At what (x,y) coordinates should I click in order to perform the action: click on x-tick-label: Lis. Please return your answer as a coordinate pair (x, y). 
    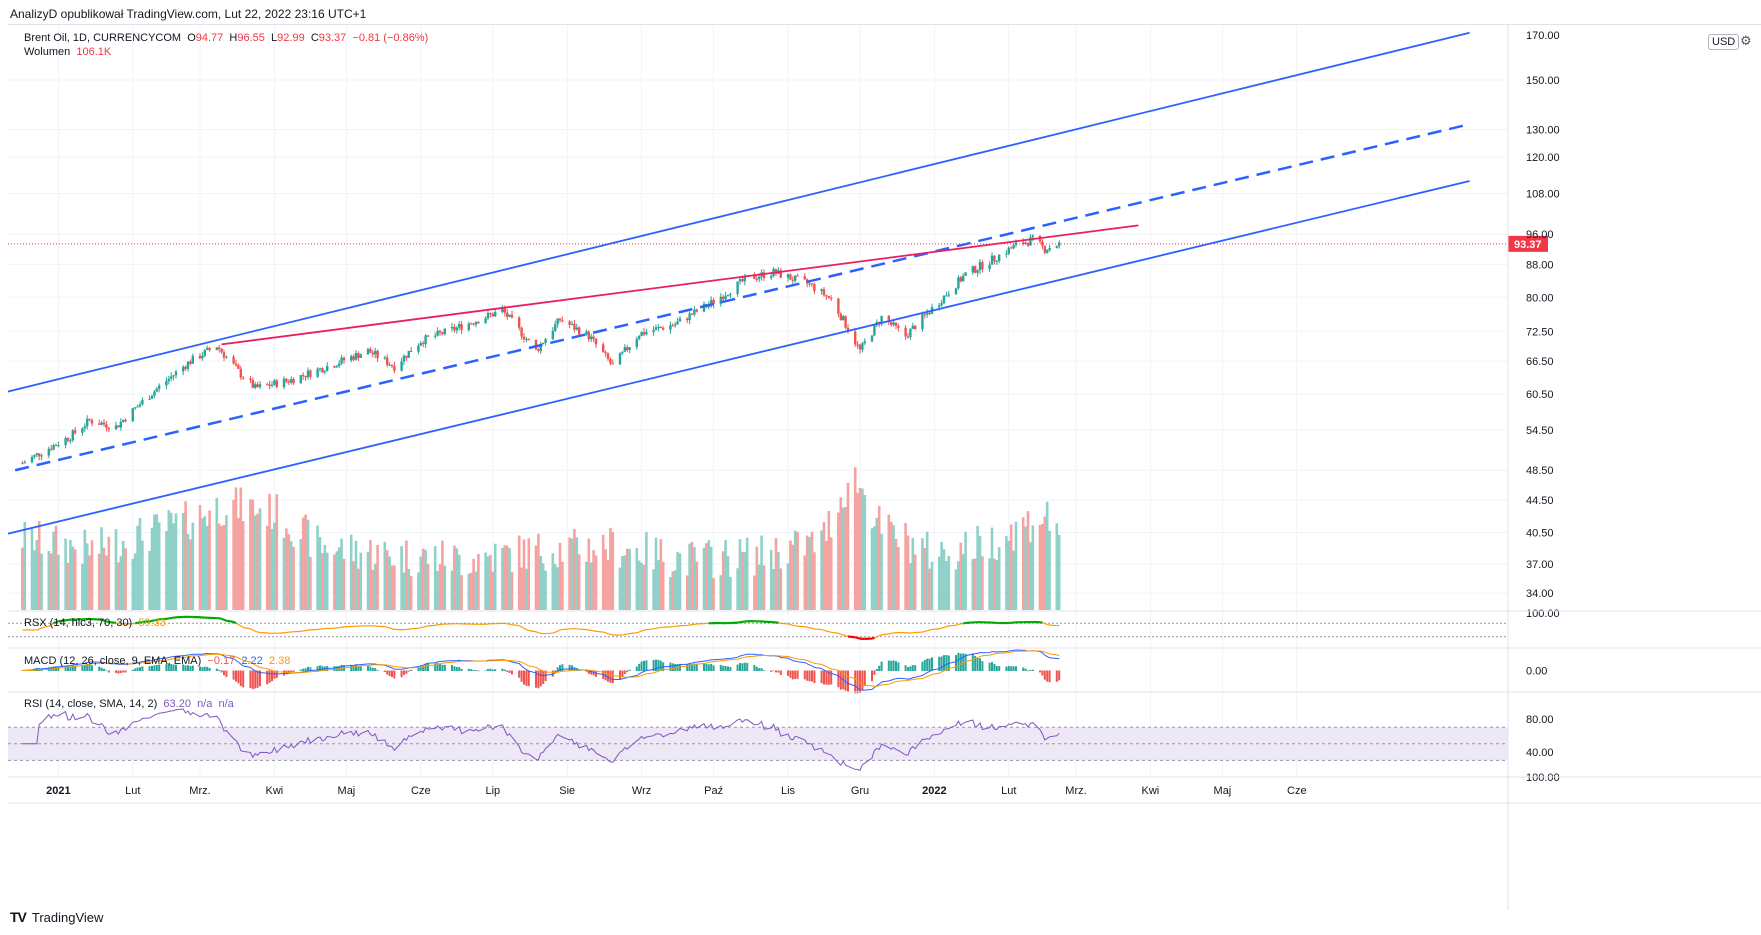
    Looking at the image, I should click on (788, 791).